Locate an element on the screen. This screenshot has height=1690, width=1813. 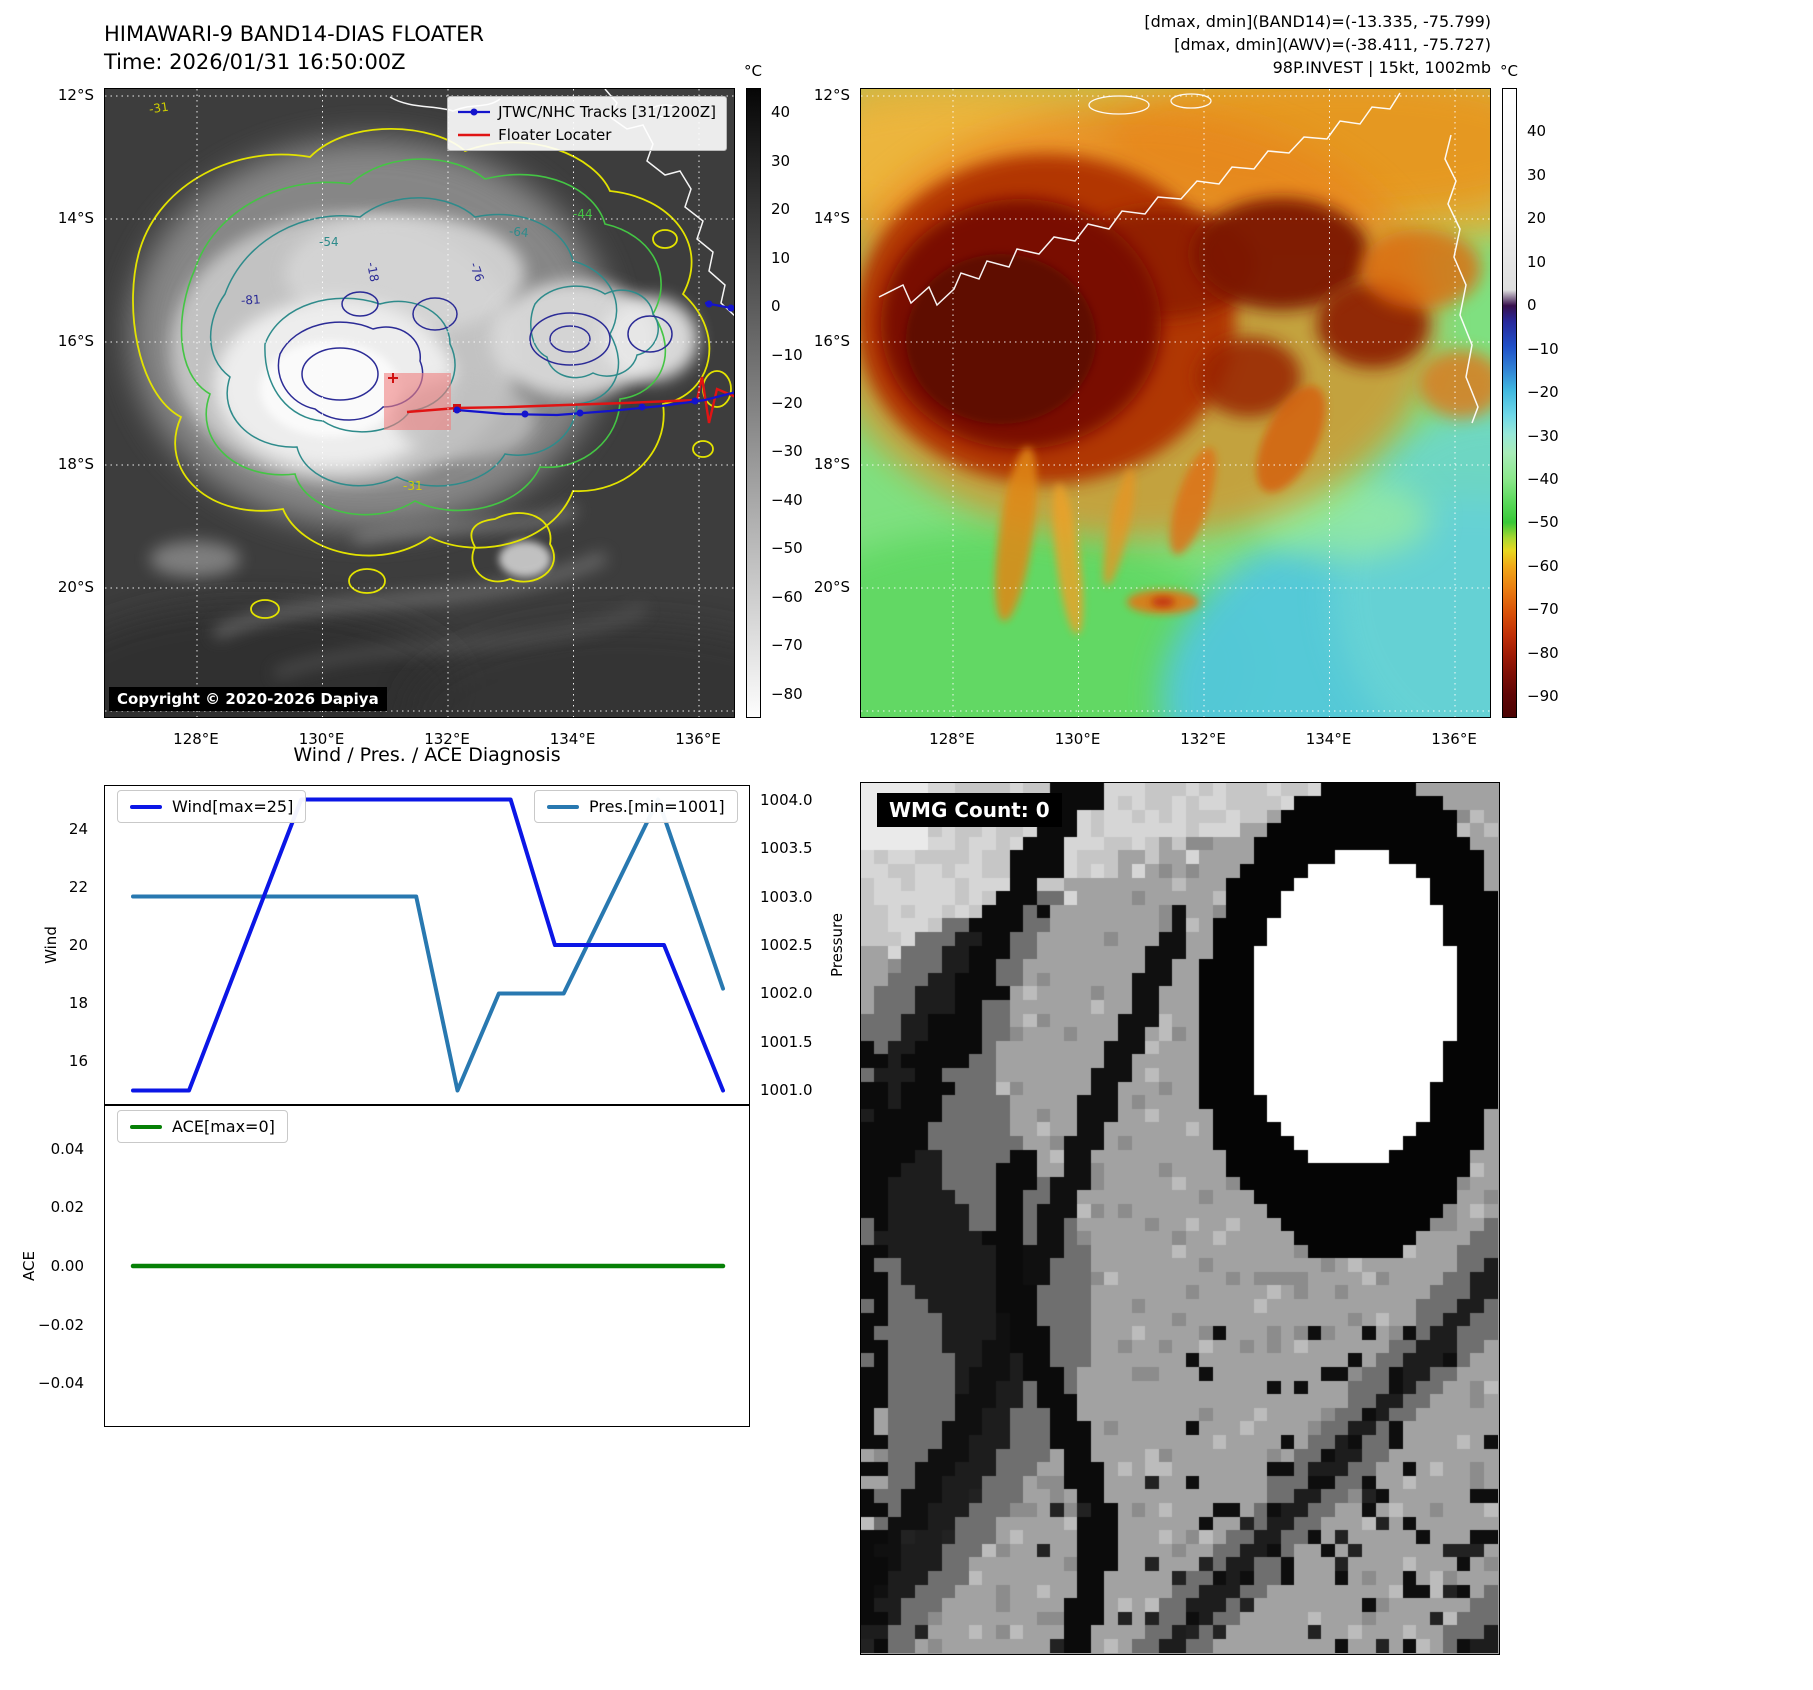
pressure-tick-label: 1004.0 is located at coordinates (786, 799).